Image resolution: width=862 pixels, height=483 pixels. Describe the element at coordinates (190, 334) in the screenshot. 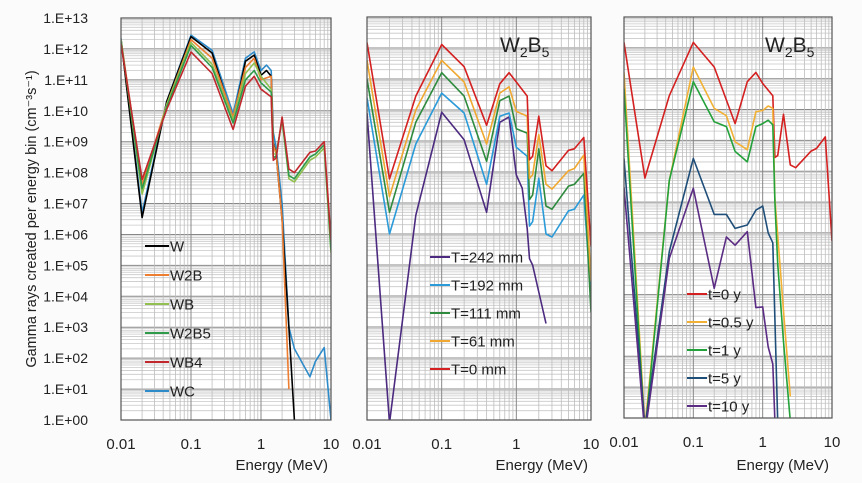

I see `legend-label: W2B5` at that location.